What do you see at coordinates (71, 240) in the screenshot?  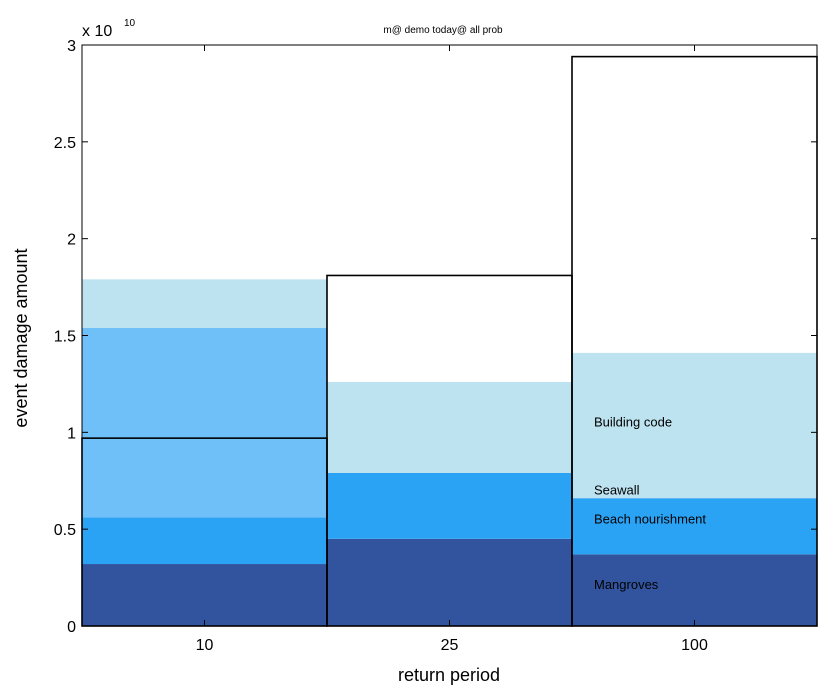 I see `y-tick-label-2: 2` at bounding box center [71, 240].